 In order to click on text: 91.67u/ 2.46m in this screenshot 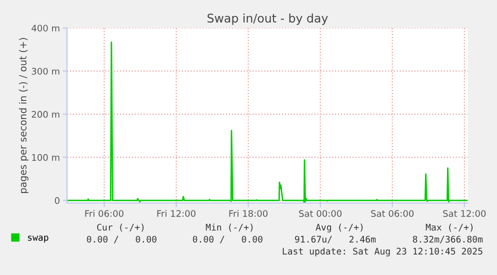, I will do `click(335, 240)`.